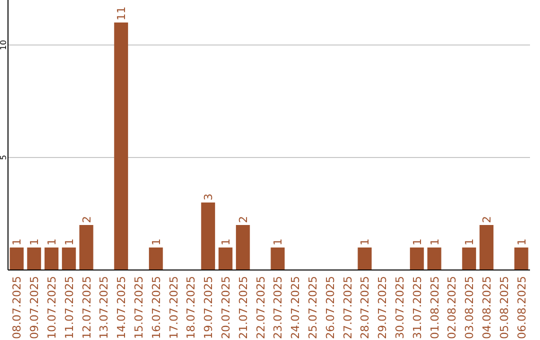 The image size is (540, 340). I want to click on x-tick-label: 19.07.2025, so click(209, 307).